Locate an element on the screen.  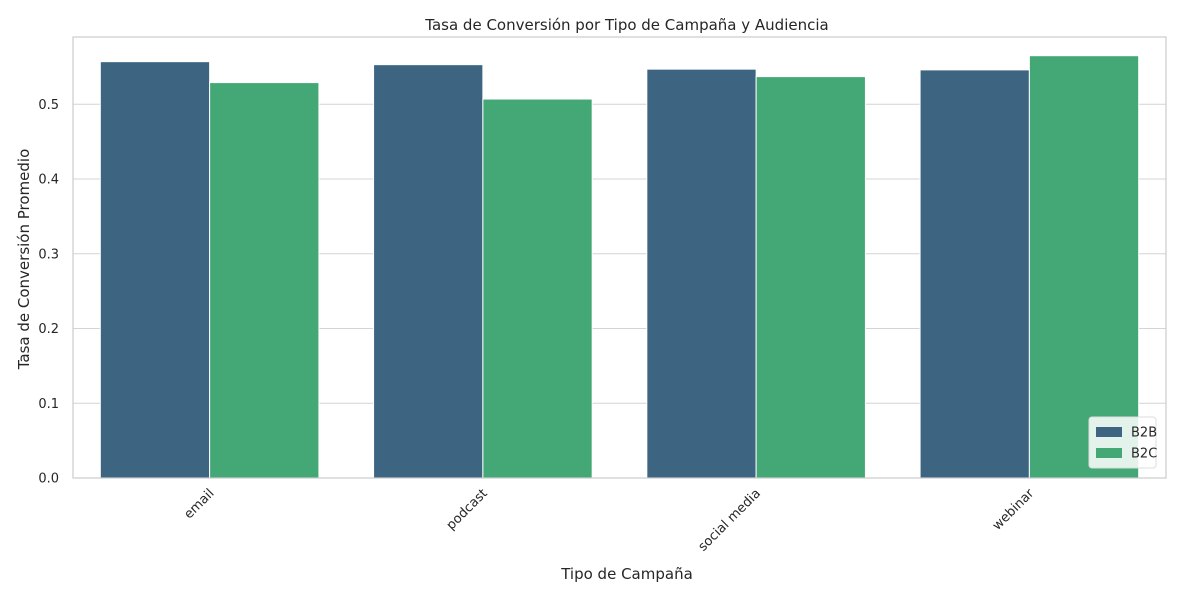
y-tick-label: 0.5 is located at coordinates (48, 105).